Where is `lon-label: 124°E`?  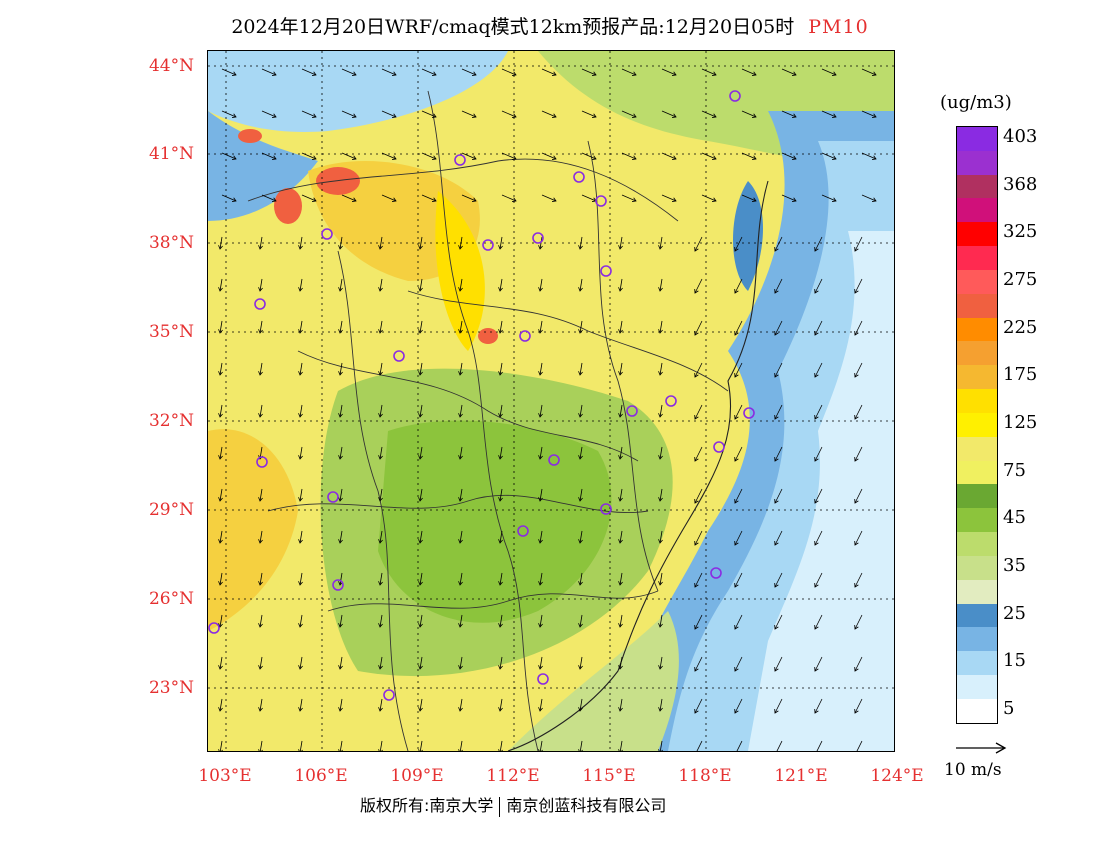
lon-label: 124°E is located at coordinates (897, 776).